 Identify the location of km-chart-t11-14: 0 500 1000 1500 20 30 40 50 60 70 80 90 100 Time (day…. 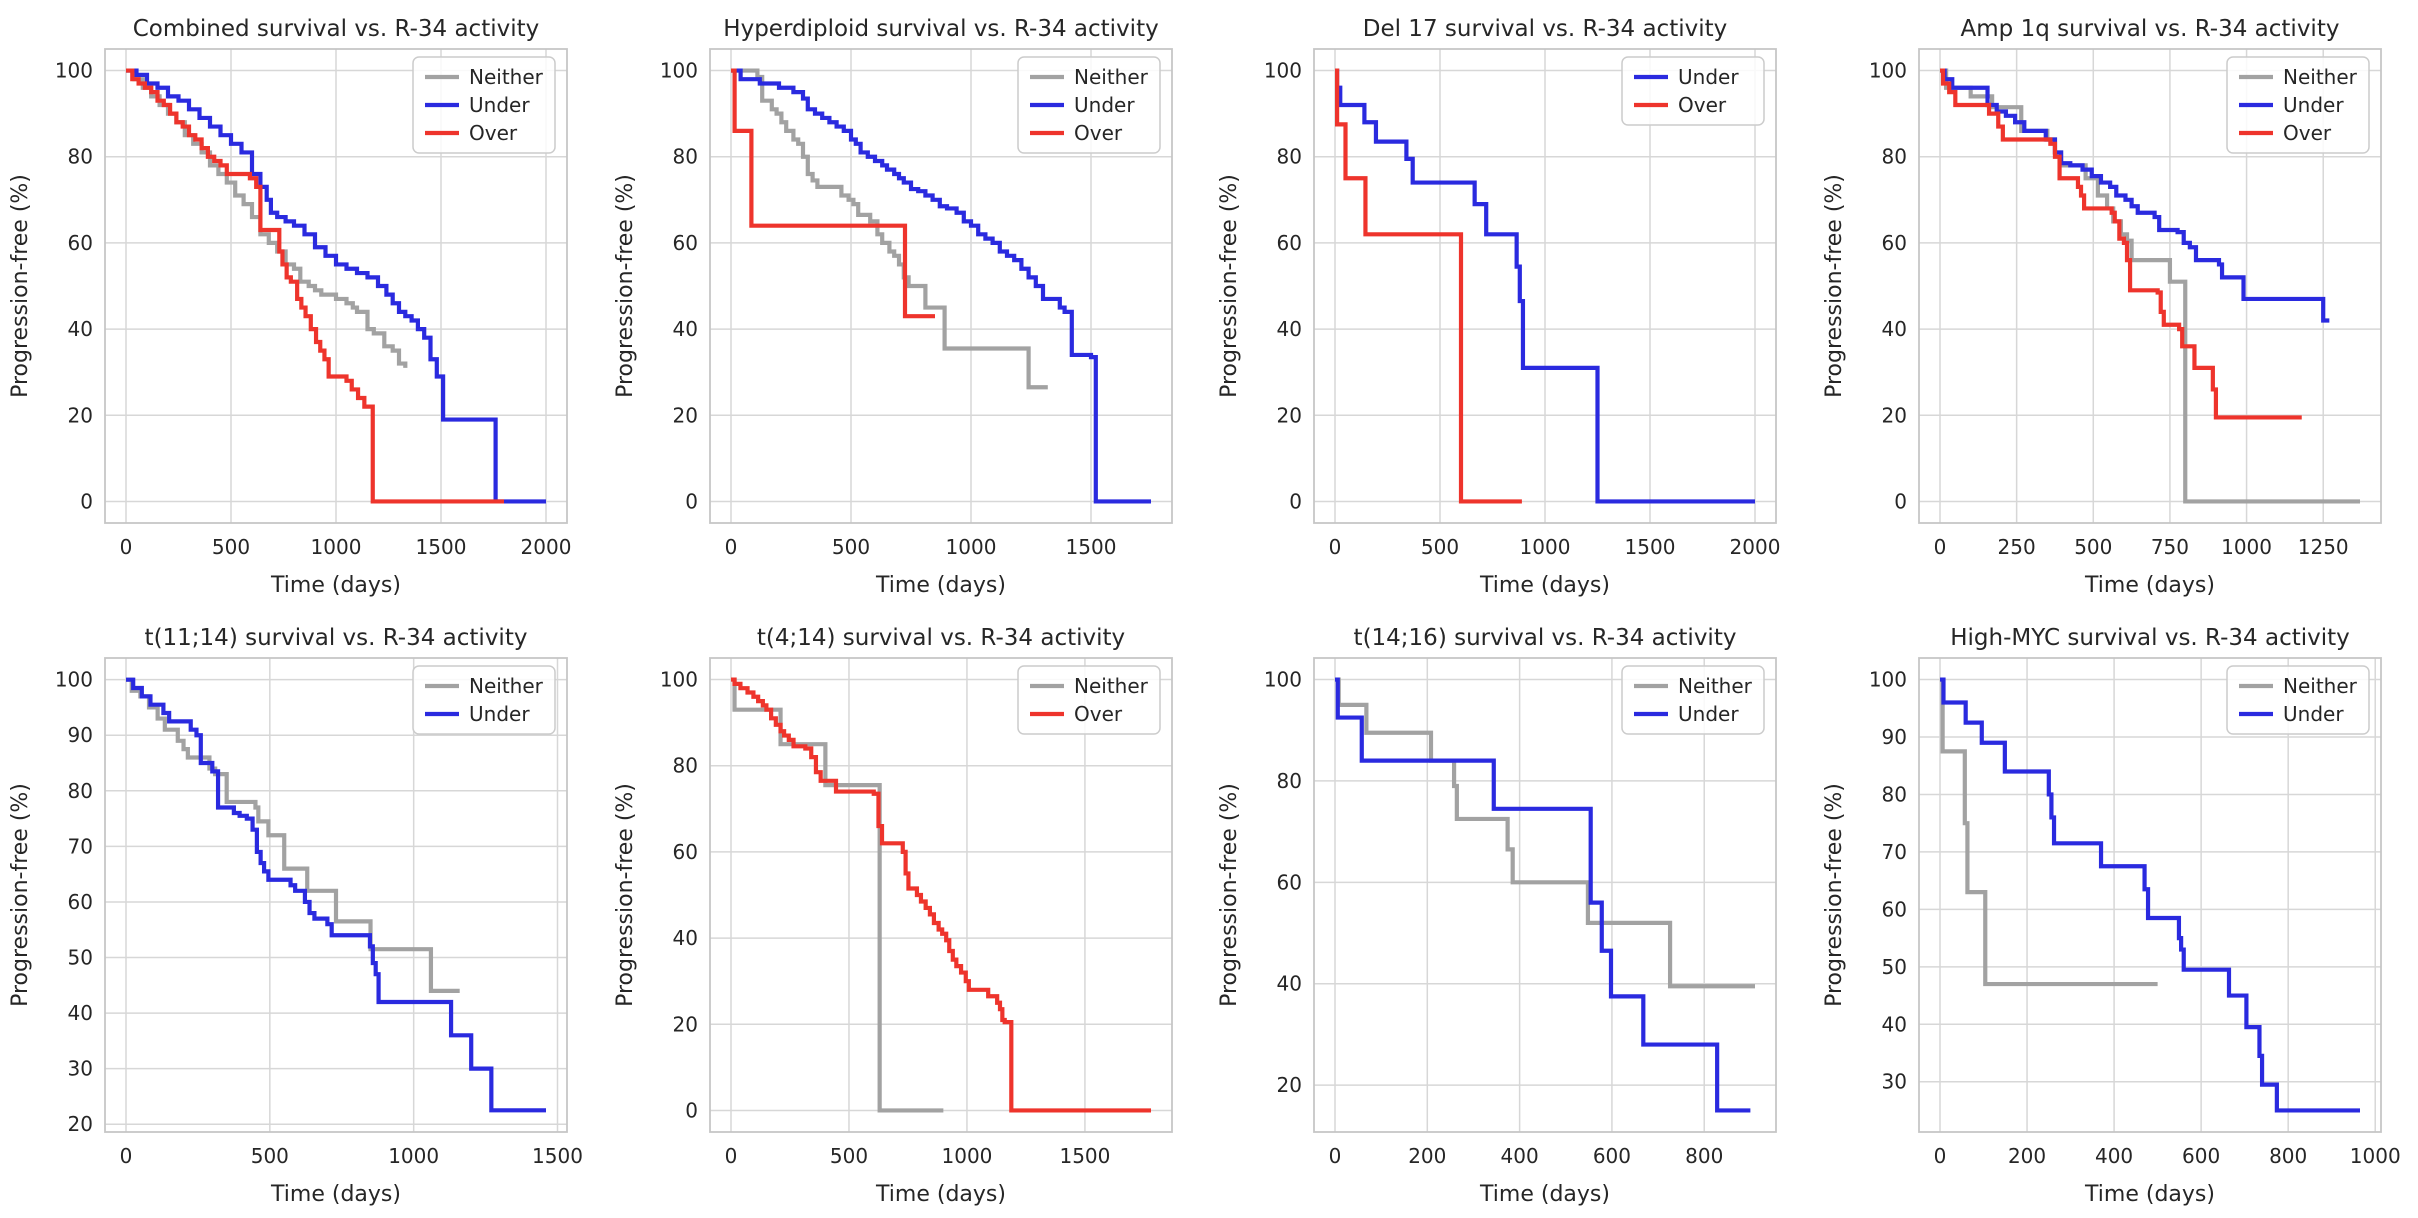
(295, 916).